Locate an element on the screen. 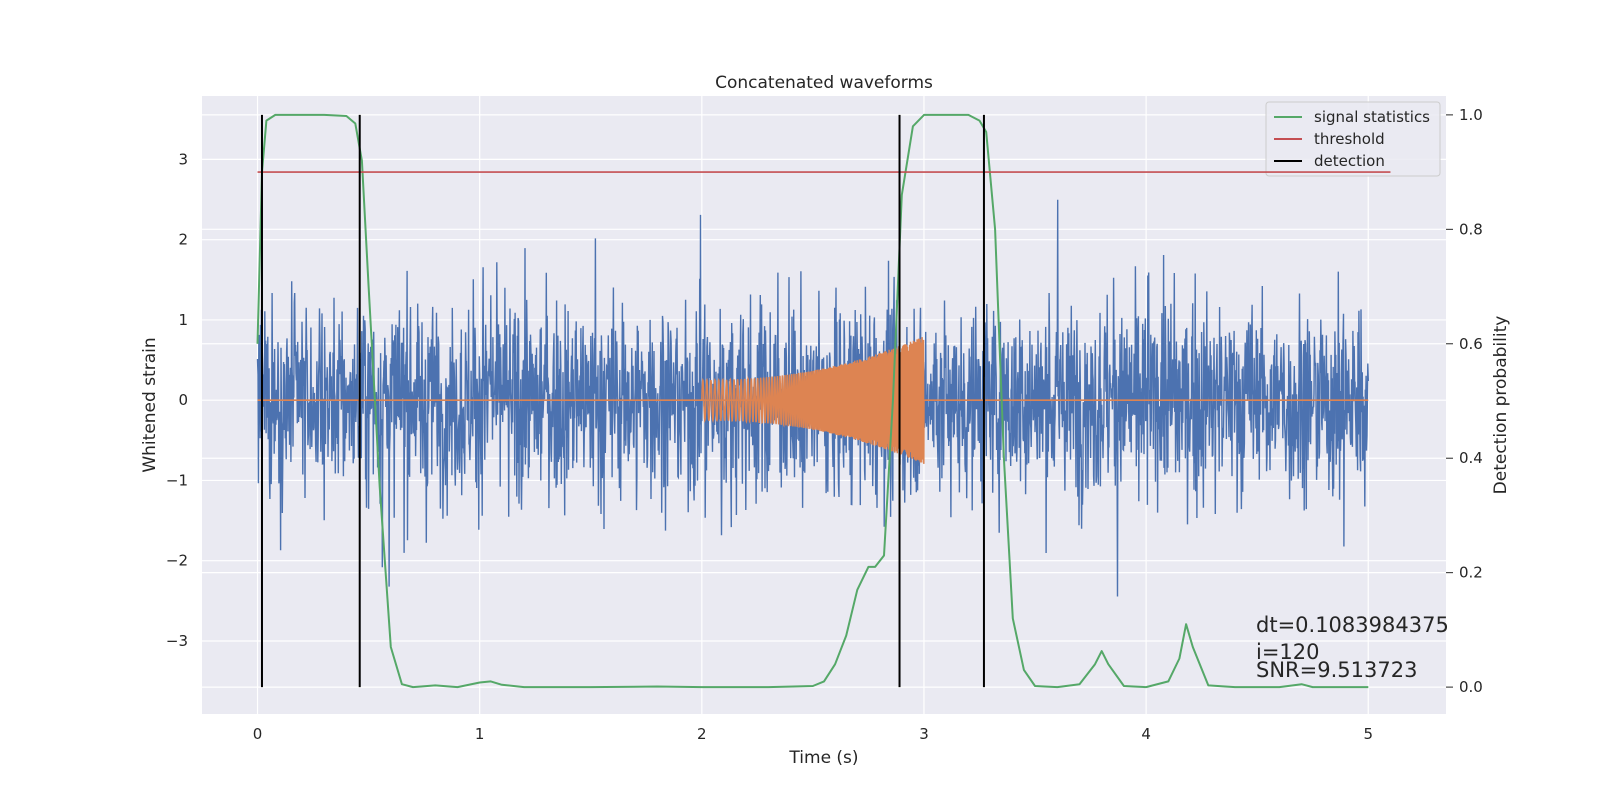 The image size is (1600, 804). x-tick-label: 5 is located at coordinates (1368, 734).